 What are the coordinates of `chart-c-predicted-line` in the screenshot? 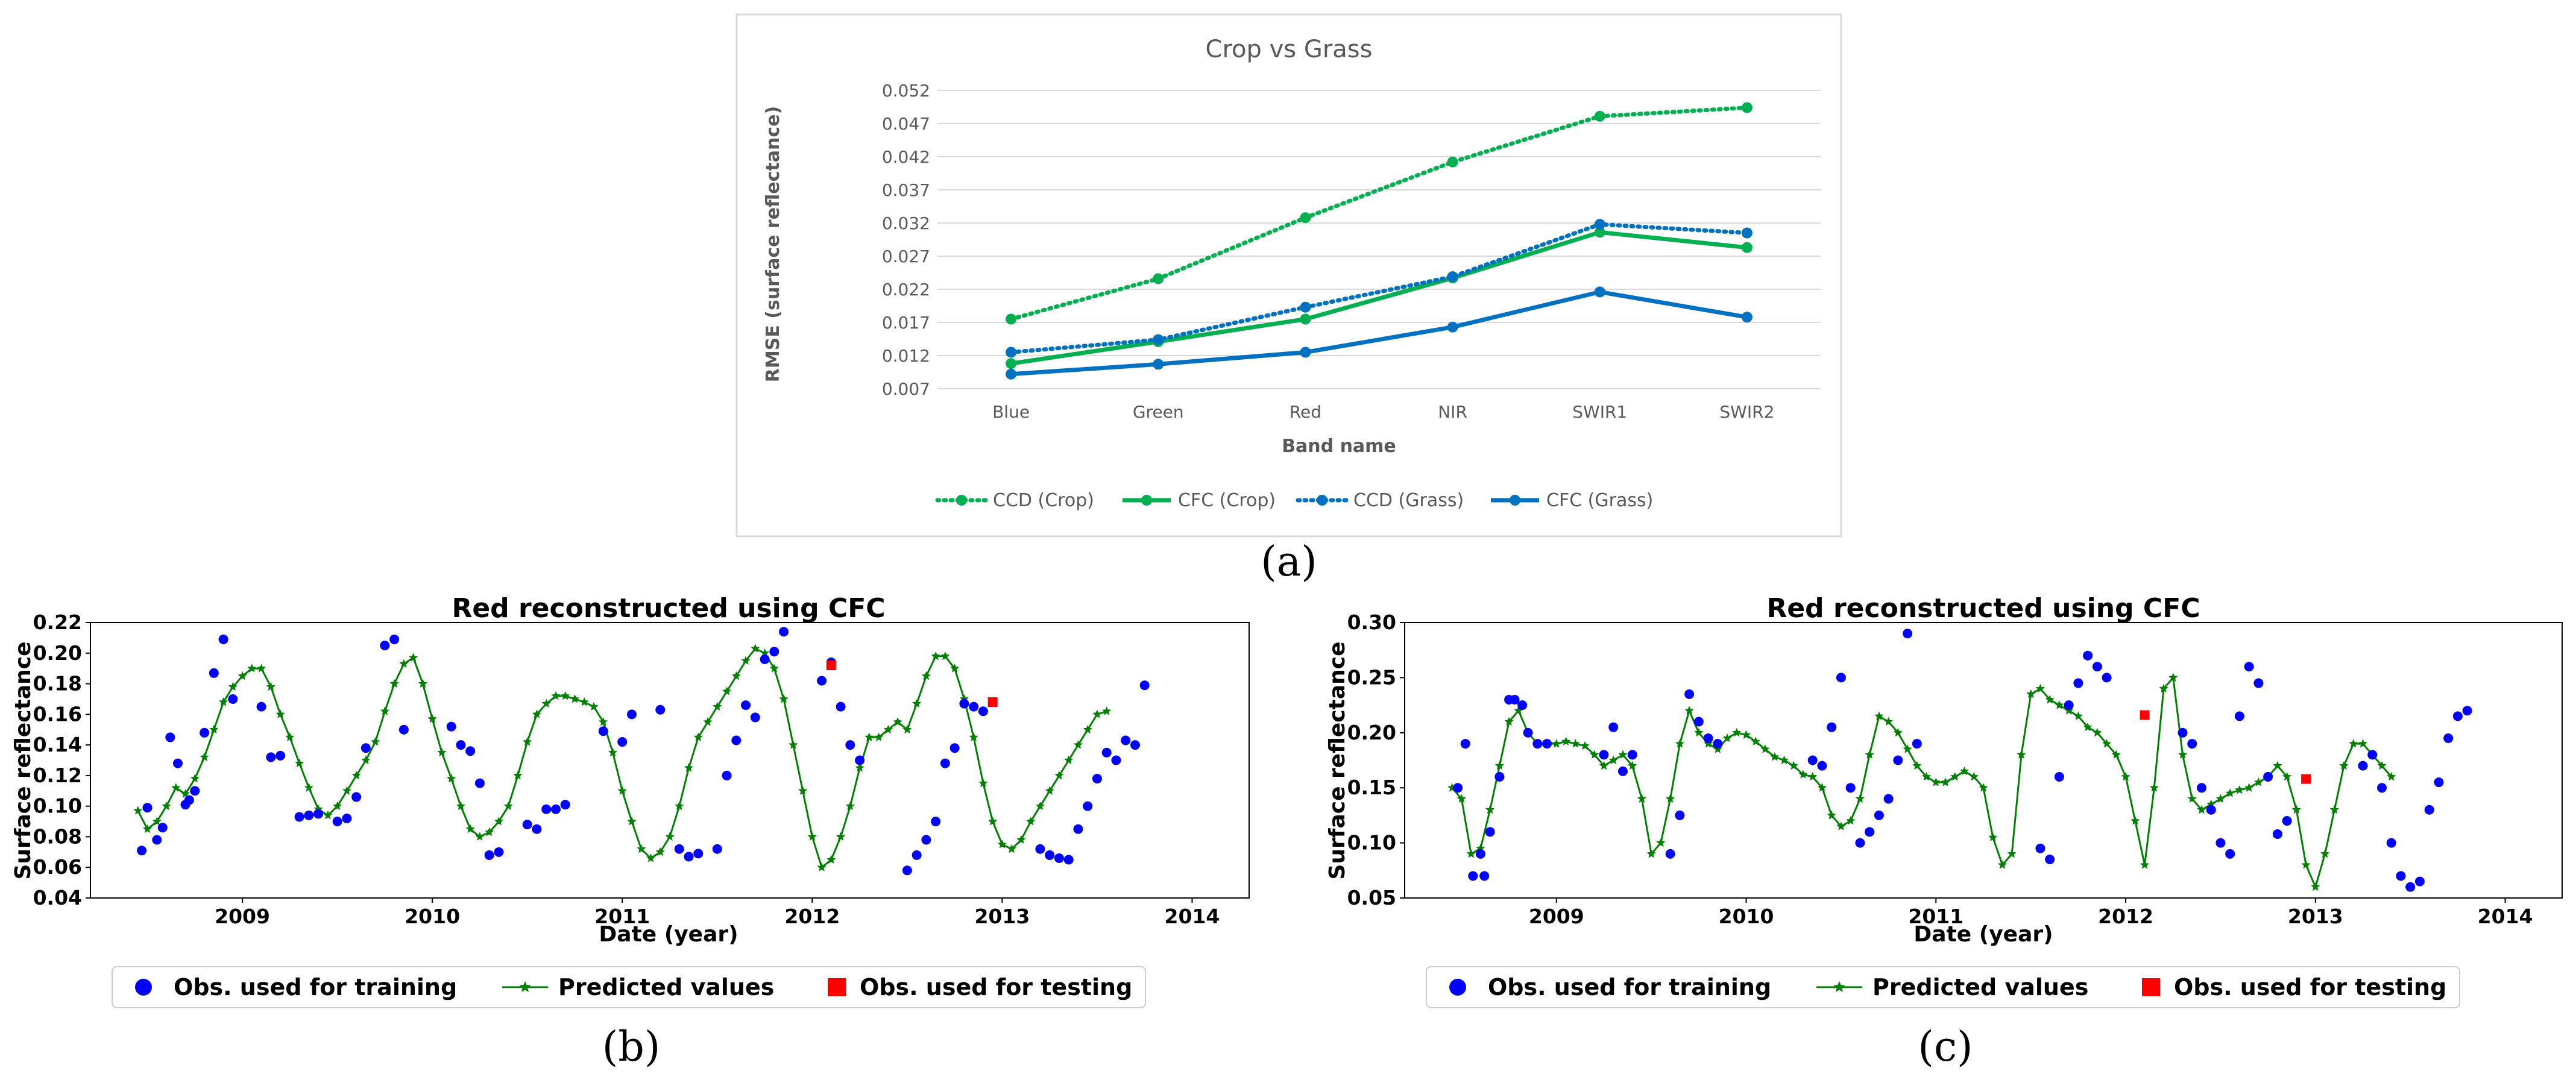 It's located at (1921, 782).